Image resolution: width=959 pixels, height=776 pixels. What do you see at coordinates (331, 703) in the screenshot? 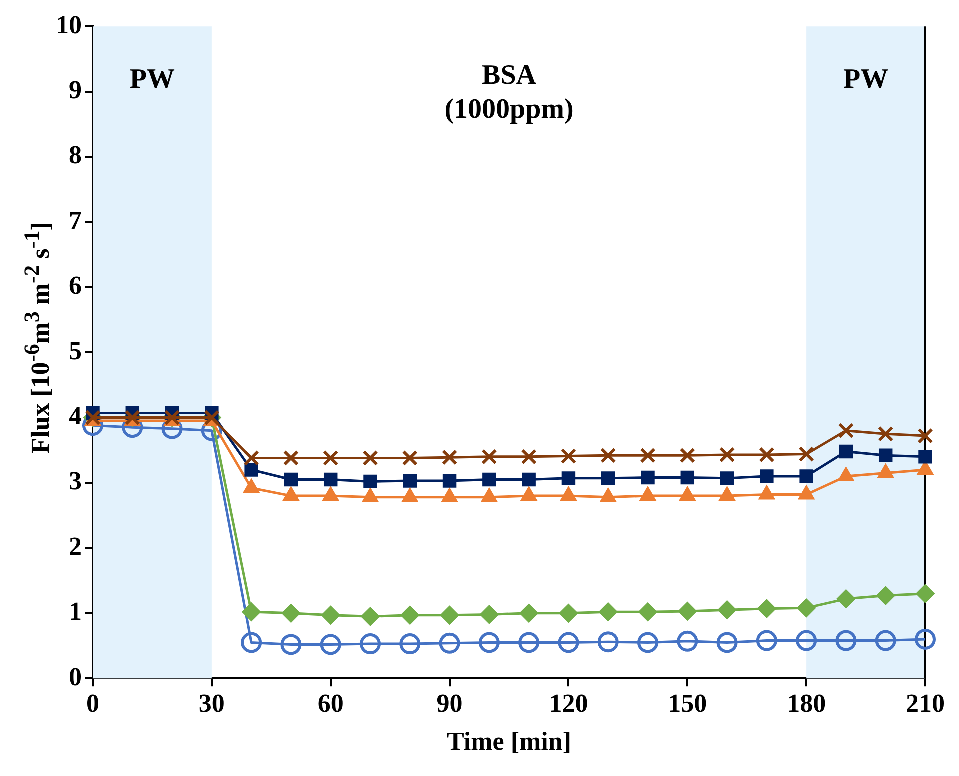
I see `x-tick-label: 60` at bounding box center [331, 703].